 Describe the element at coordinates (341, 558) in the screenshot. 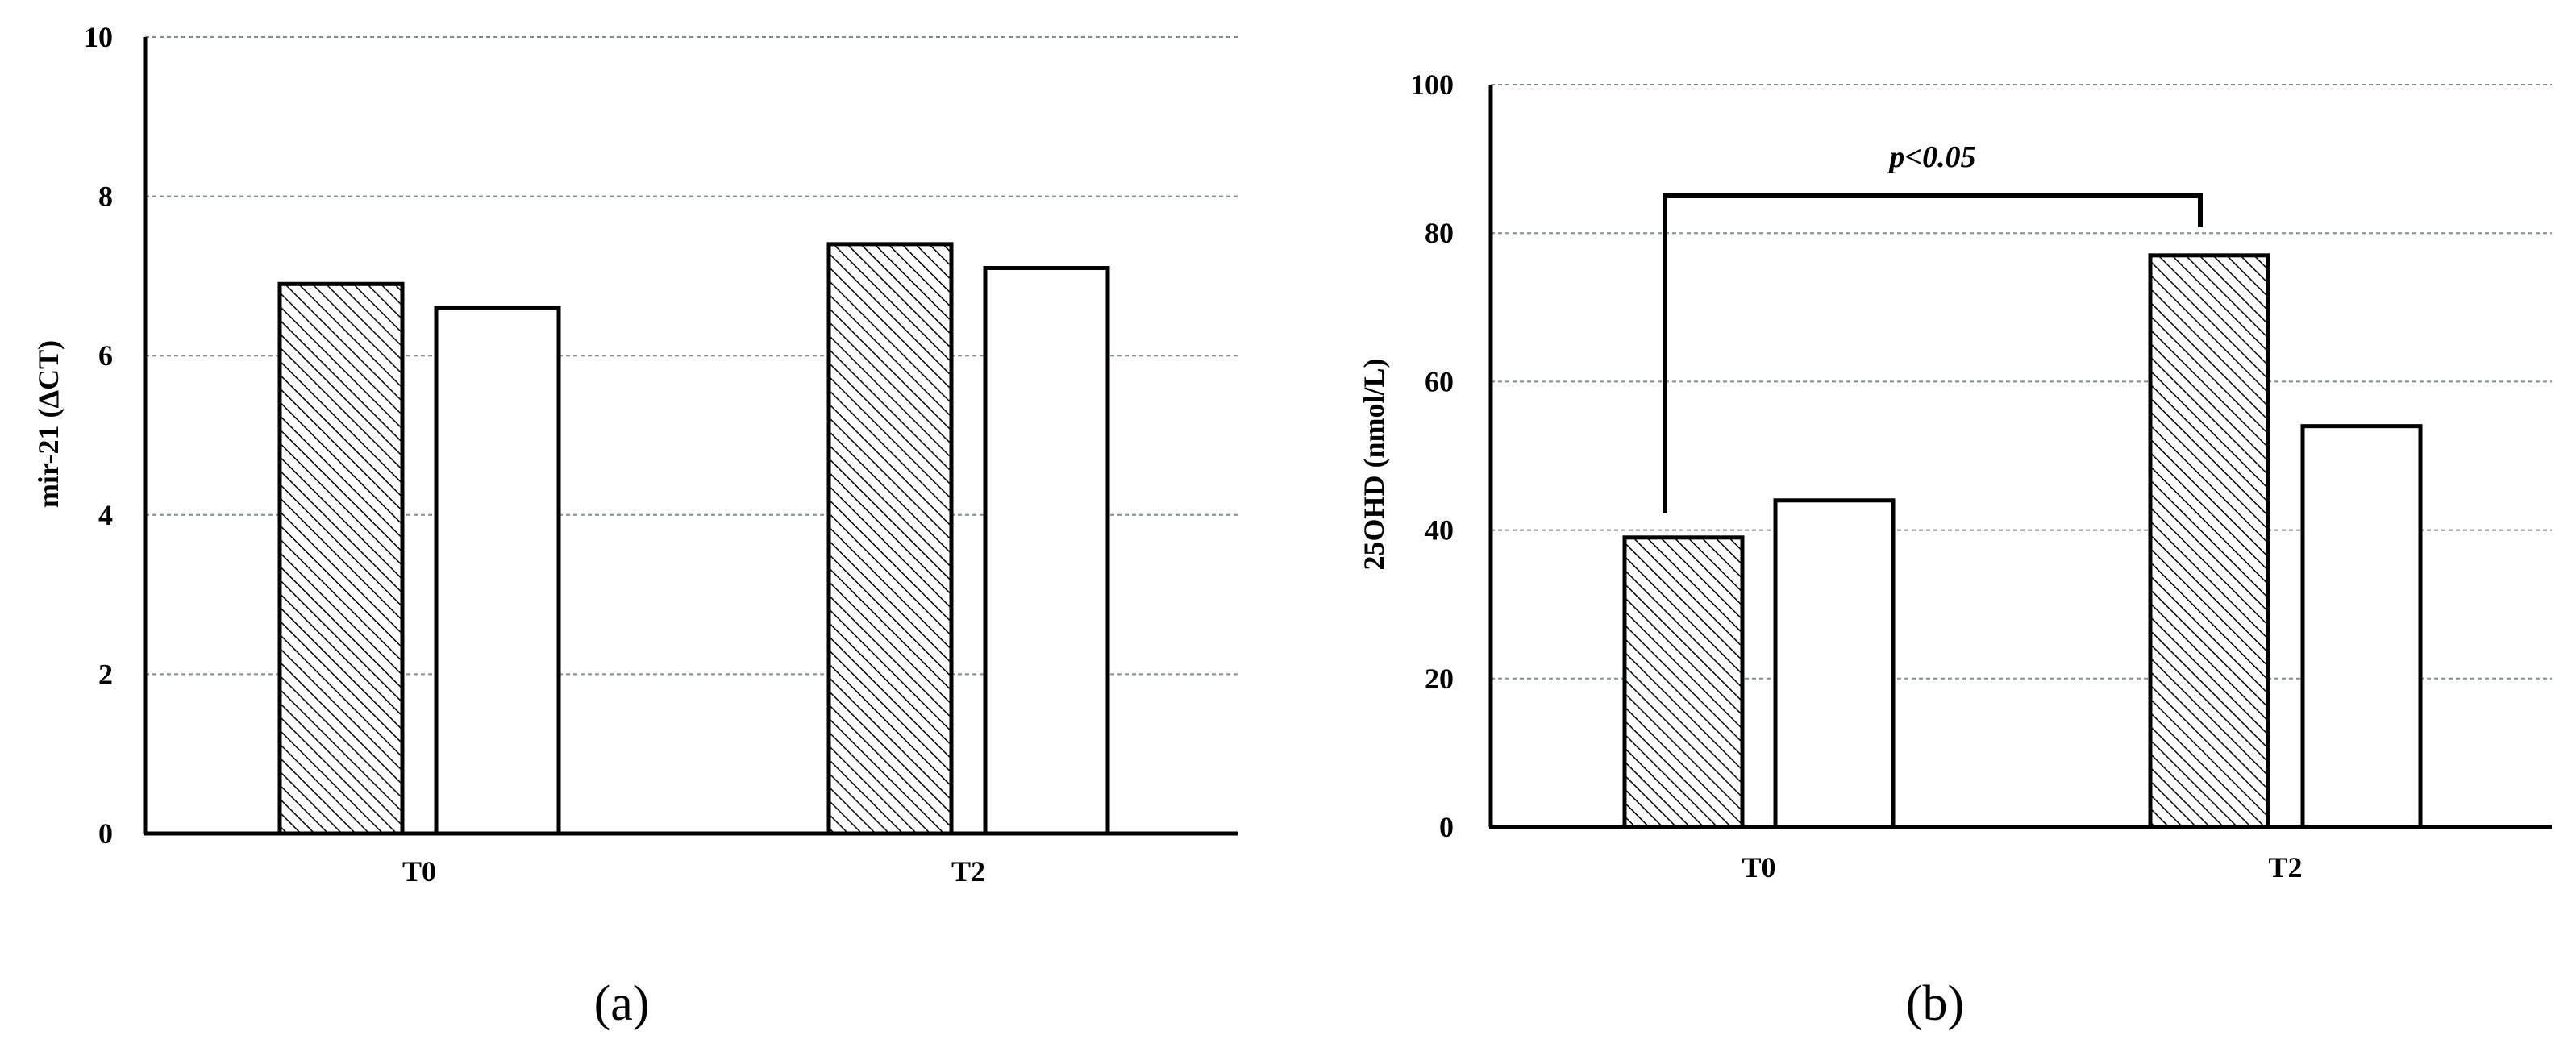

I see `panel-a-bar-t0-series1` at that location.